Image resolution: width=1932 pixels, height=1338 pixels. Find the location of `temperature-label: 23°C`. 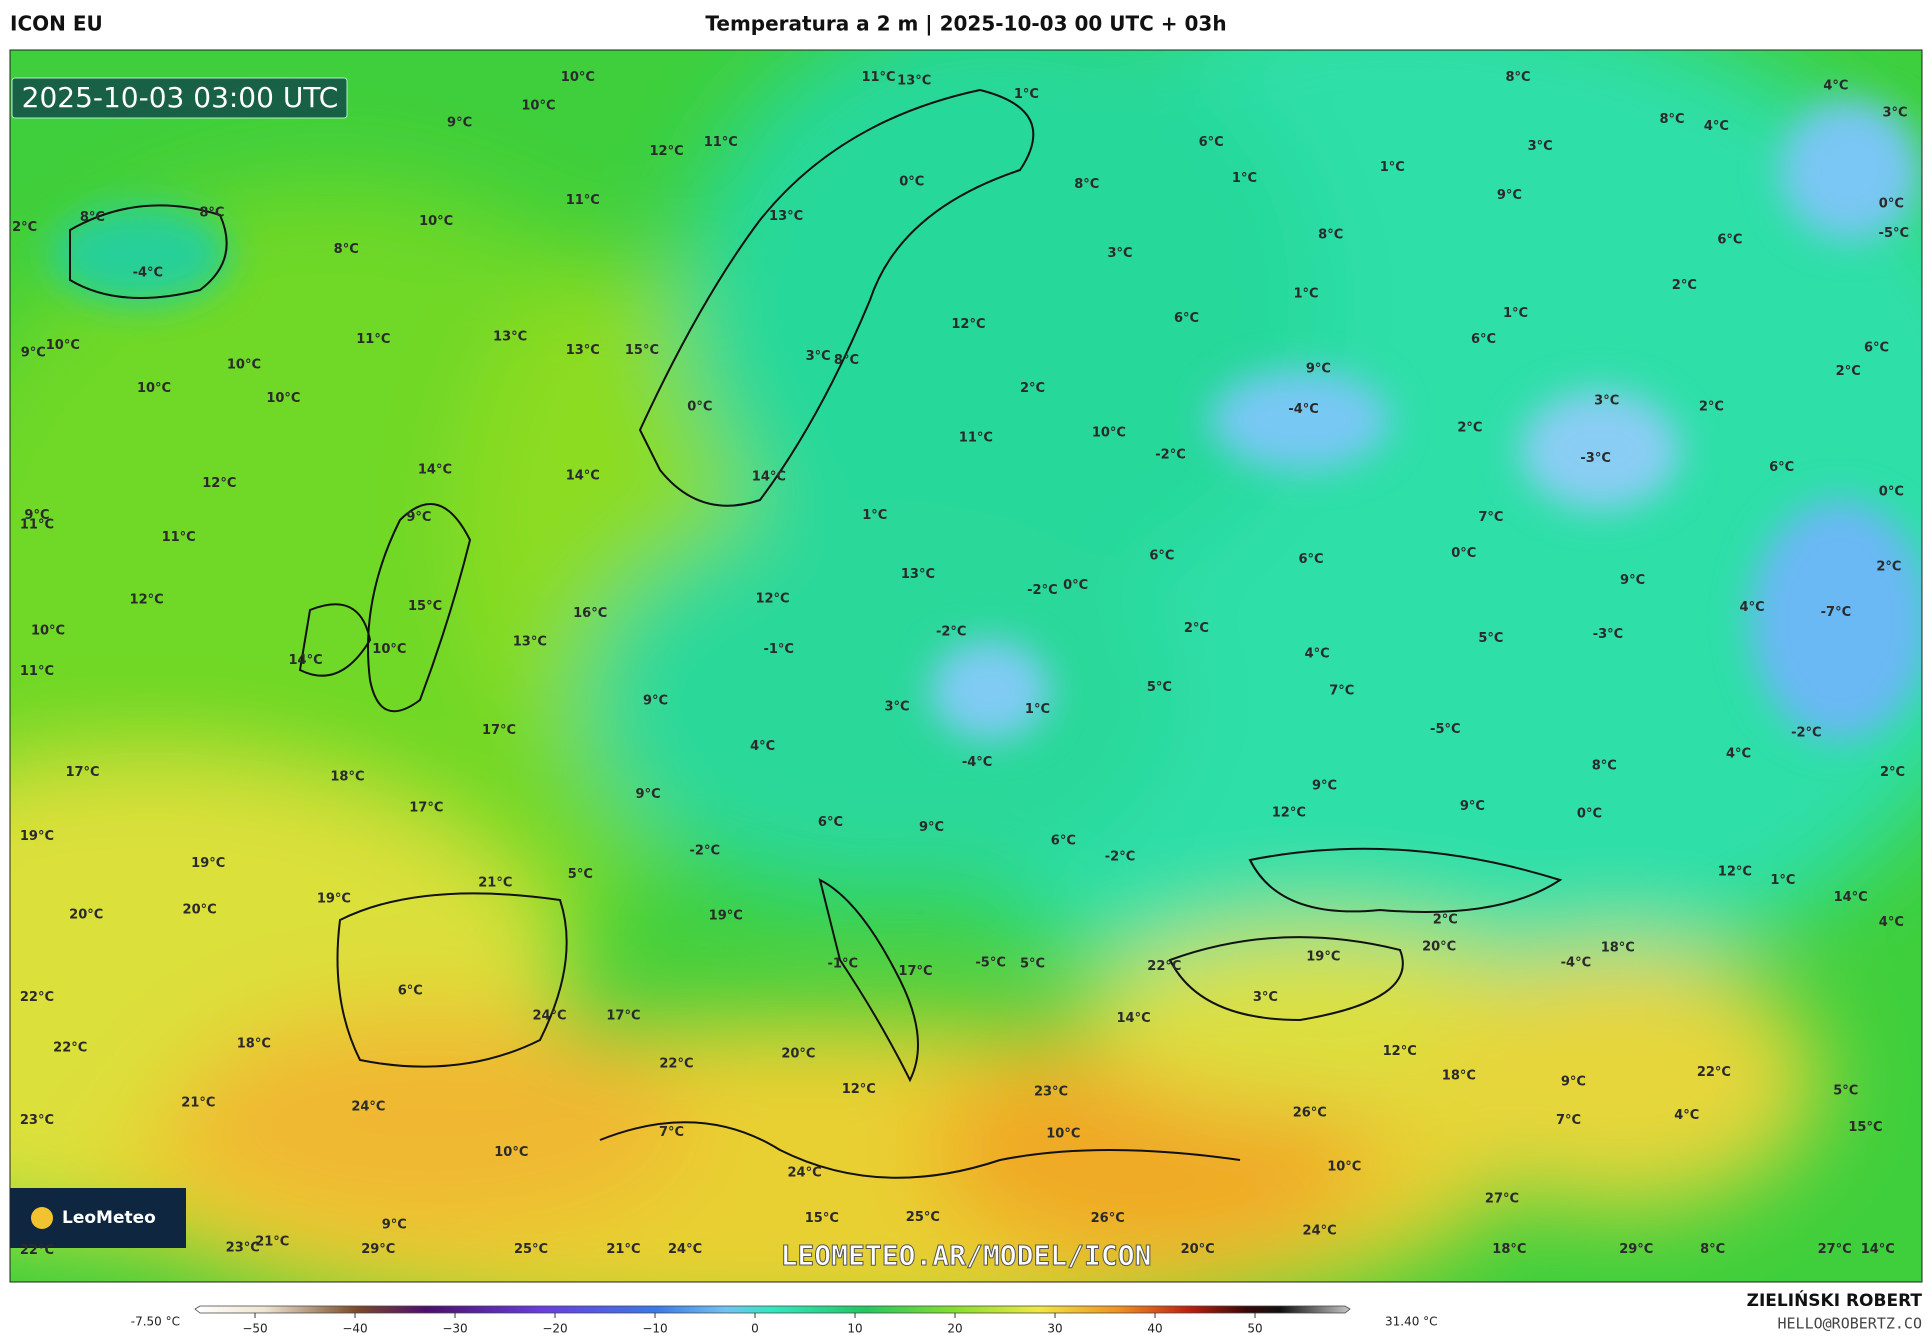

temperature-label: 23°C is located at coordinates (243, 1248).